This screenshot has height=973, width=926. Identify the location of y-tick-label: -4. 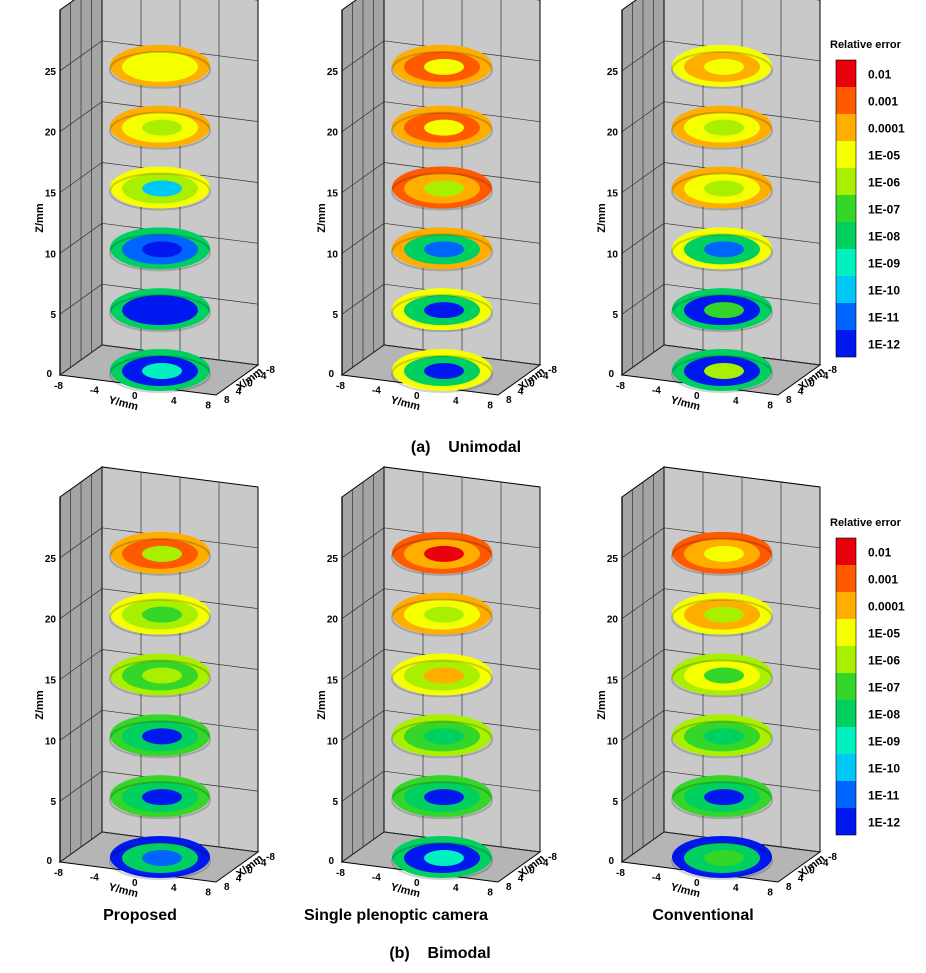
(94, 391).